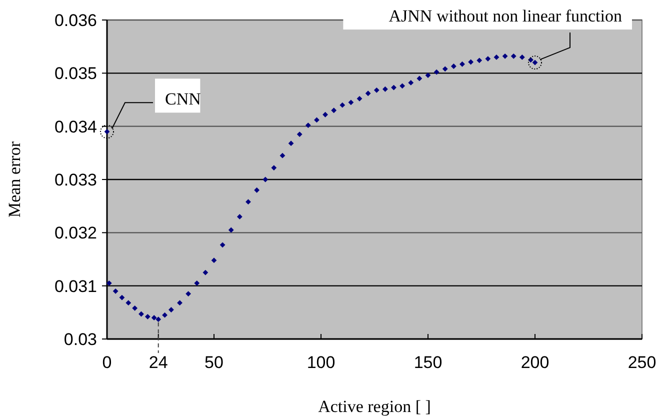  What do you see at coordinates (505, 16) in the screenshot?
I see `annotation: AJNN without non linear function` at bounding box center [505, 16].